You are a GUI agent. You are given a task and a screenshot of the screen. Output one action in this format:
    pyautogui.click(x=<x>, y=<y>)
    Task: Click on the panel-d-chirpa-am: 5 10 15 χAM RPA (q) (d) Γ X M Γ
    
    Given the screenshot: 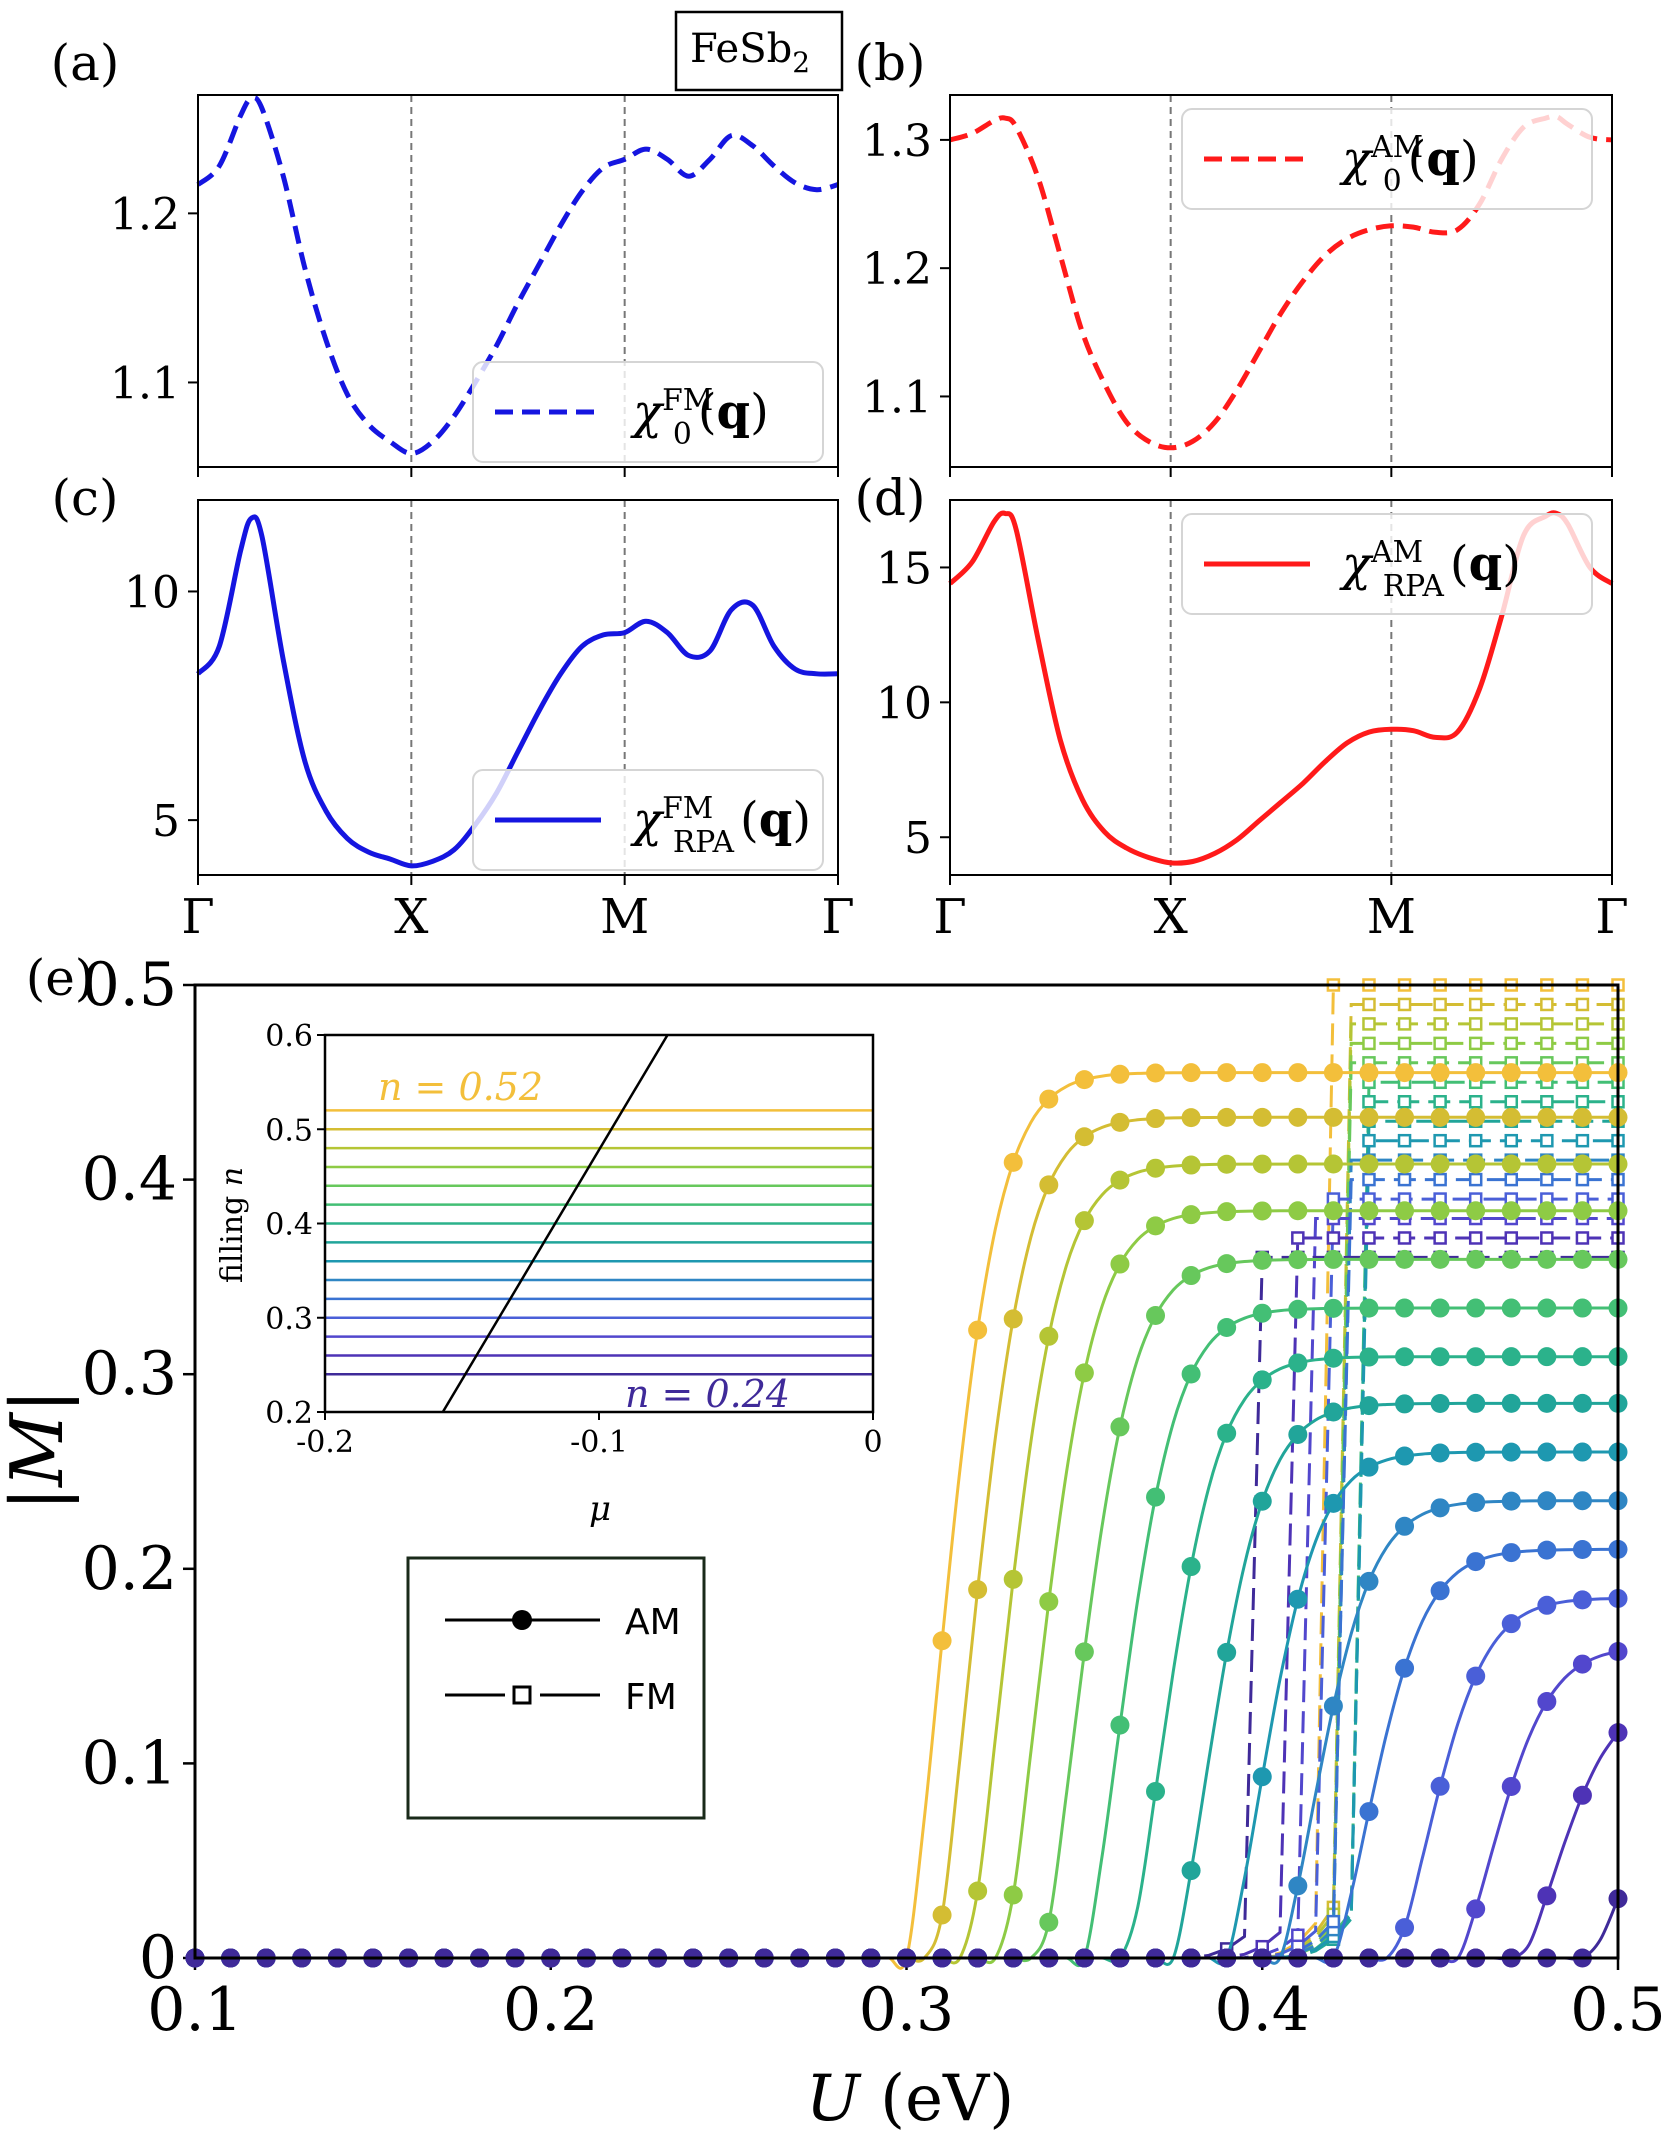 What is the action you would take?
    pyautogui.click(x=1241, y=707)
    